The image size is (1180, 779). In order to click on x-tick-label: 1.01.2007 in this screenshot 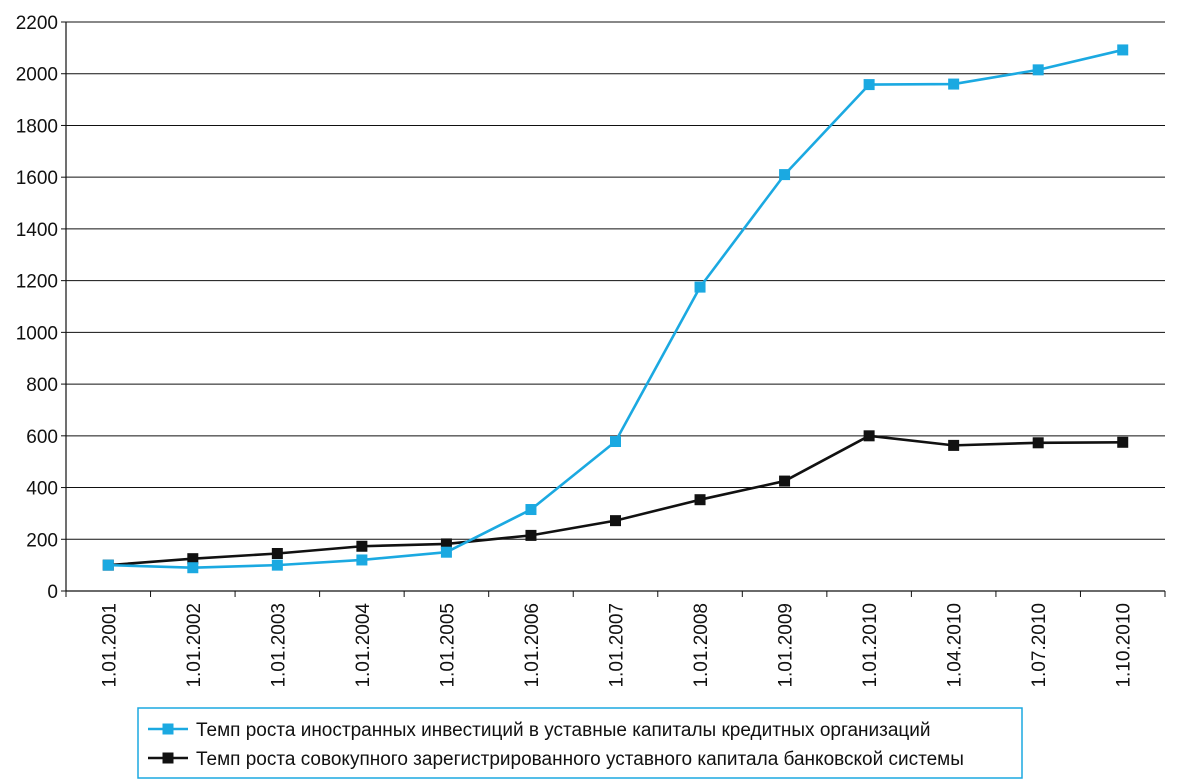, I will do `click(617, 645)`.